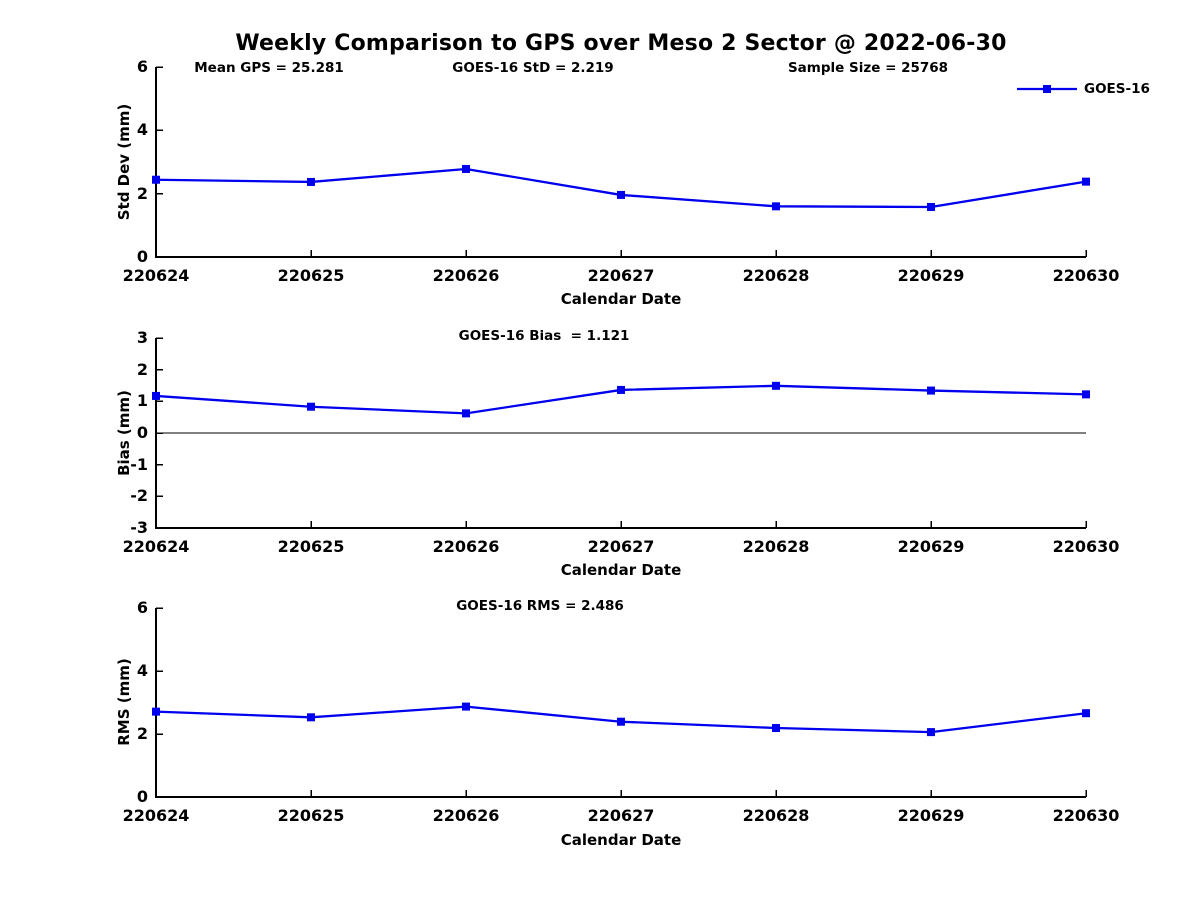 Image resolution: width=1200 pixels, height=900 pixels. What do you see at coordinates (139, 464) in the screenshot?
I see `y-tick-label: -1` at bounding box center [139, 464].